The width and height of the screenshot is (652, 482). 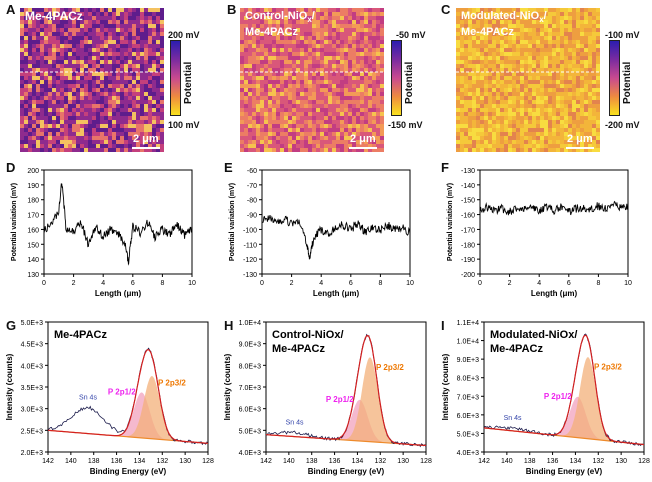 I want to click on x-tick-label: 140, so click(x=289, y=461).